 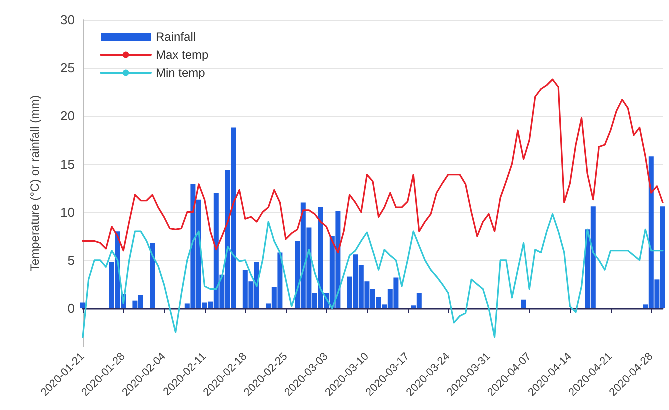 What do you see at coordinates (67, 20) in the screenshot?
I see `y-tick-label: 30` at bounding box center [67, 20].